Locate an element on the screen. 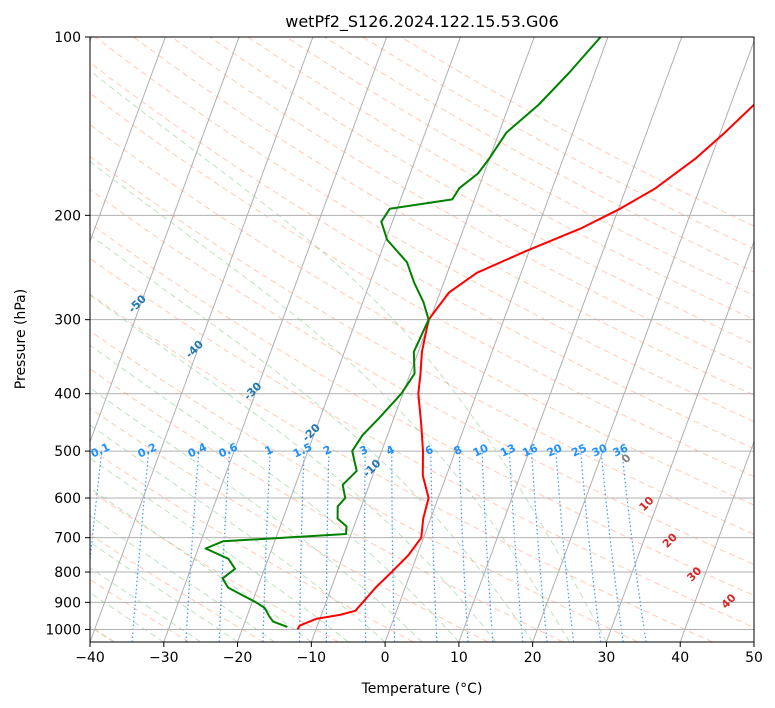  mixing-ratio-label: 20 is located at coordinates (555, 450).